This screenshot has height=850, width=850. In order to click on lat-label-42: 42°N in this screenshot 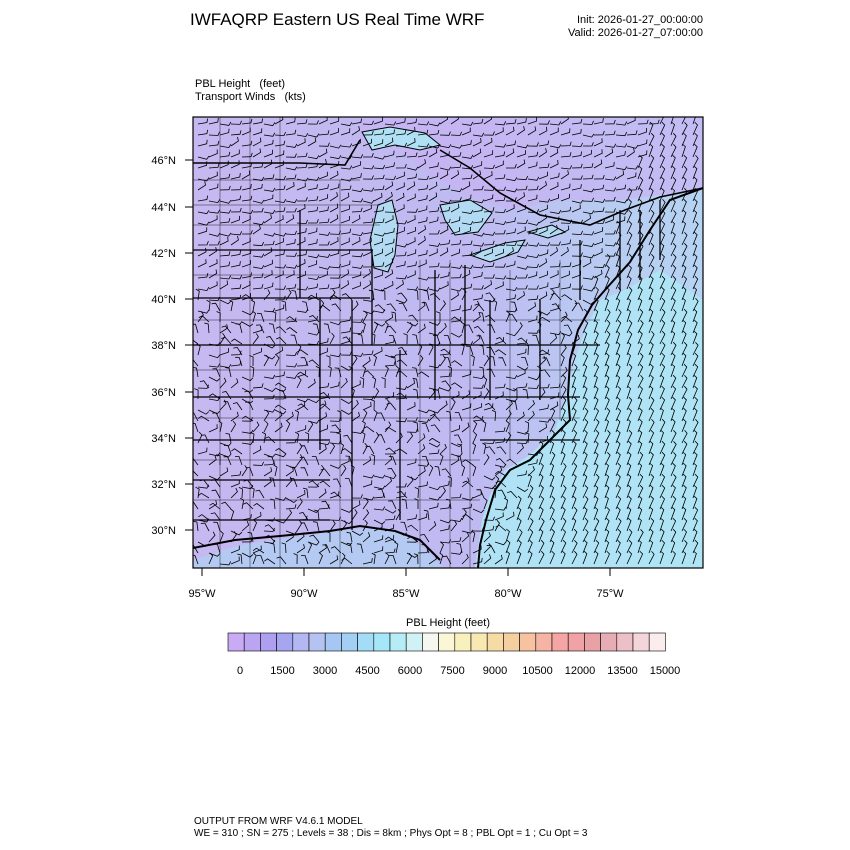, I will do `click(163, 254)`.